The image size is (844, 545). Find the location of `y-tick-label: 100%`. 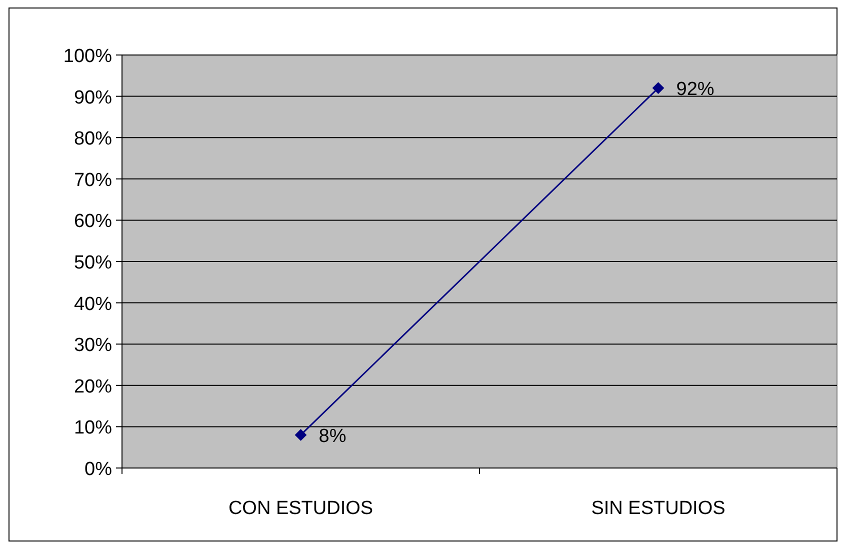

y-tick-label: 100% is located at coordinates (87, 56).